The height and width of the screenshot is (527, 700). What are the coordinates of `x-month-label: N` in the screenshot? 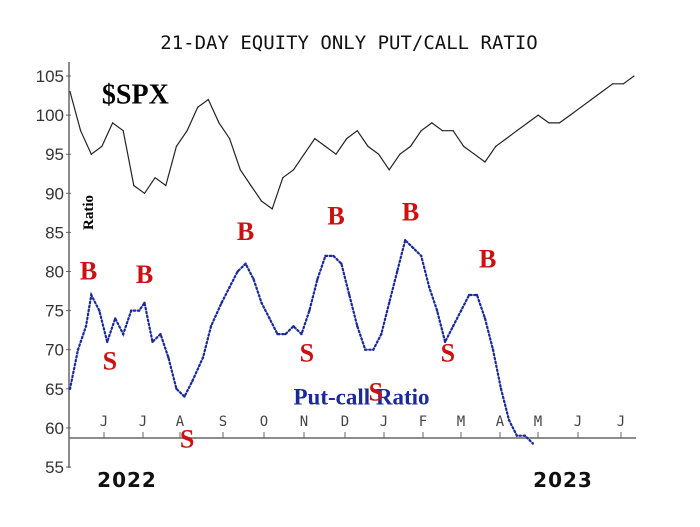 It's located at (304, 422).